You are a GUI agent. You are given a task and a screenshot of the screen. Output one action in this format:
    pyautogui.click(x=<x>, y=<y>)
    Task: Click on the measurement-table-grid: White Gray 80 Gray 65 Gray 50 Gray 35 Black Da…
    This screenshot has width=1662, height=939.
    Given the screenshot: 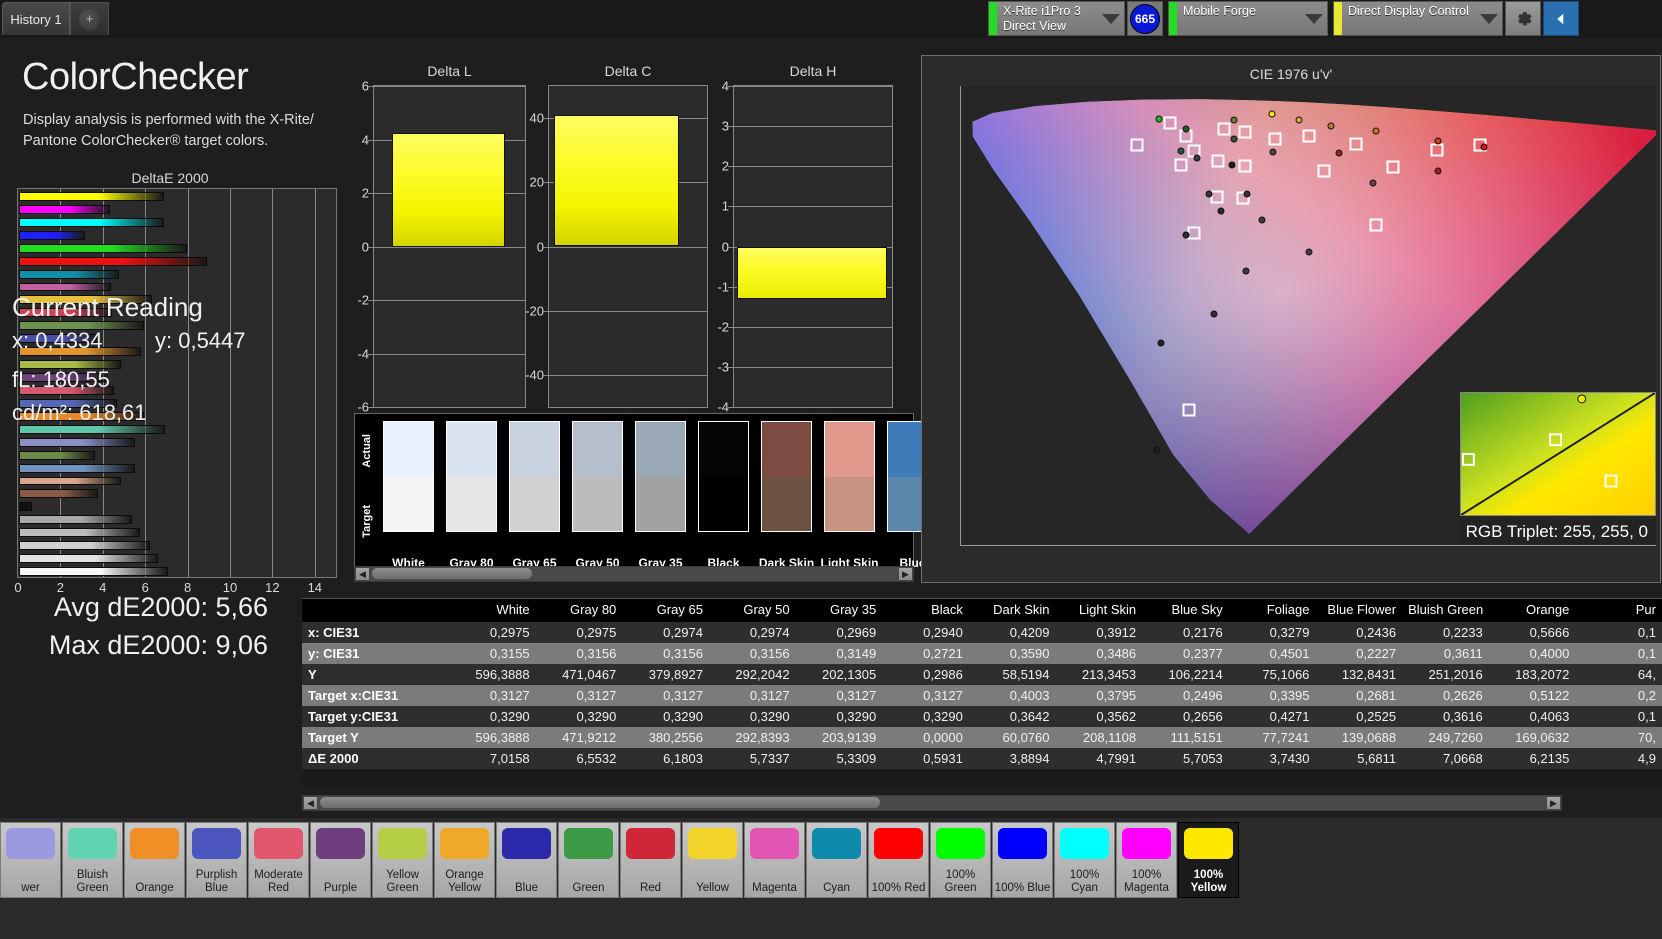 What is the action you would take?
    pyautogui.click(x=982, y=684)
    